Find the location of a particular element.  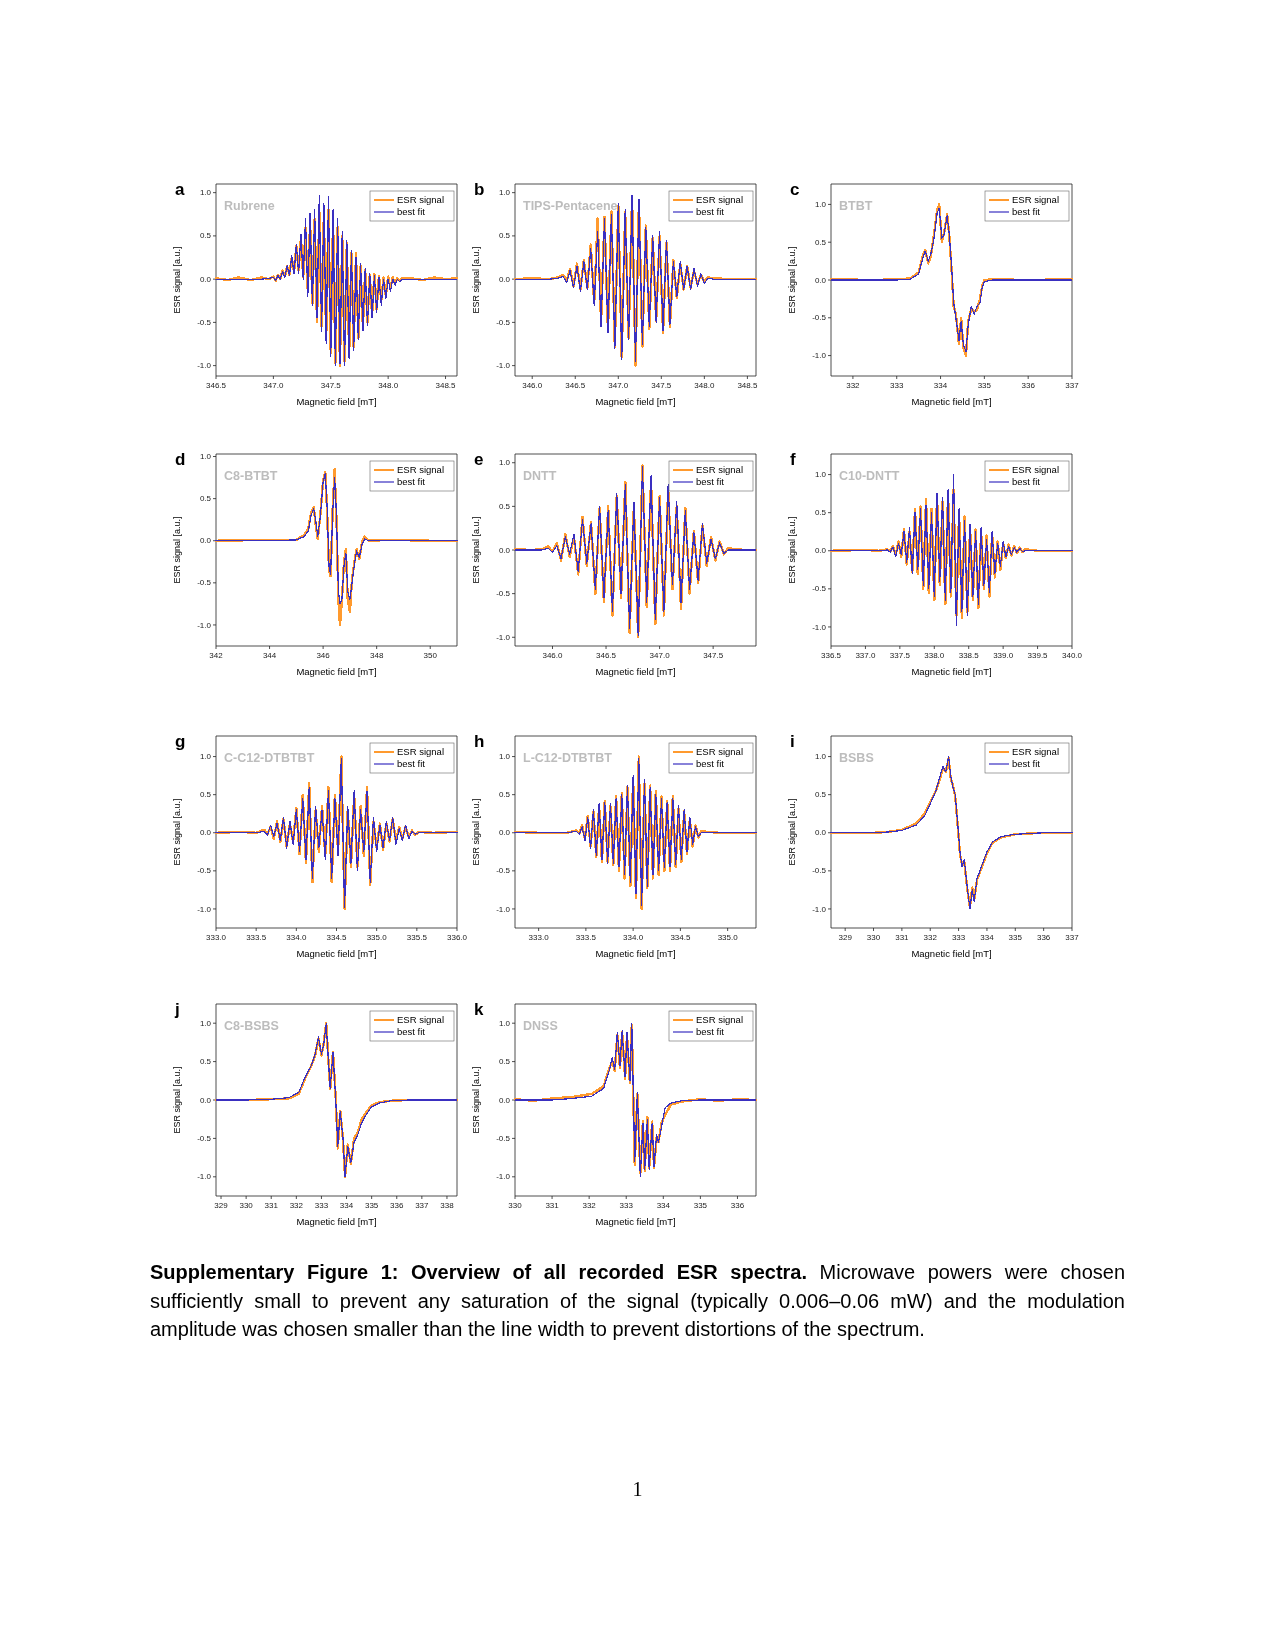

x-tick-label: 340.0 is located at coordinates (1072, 655).